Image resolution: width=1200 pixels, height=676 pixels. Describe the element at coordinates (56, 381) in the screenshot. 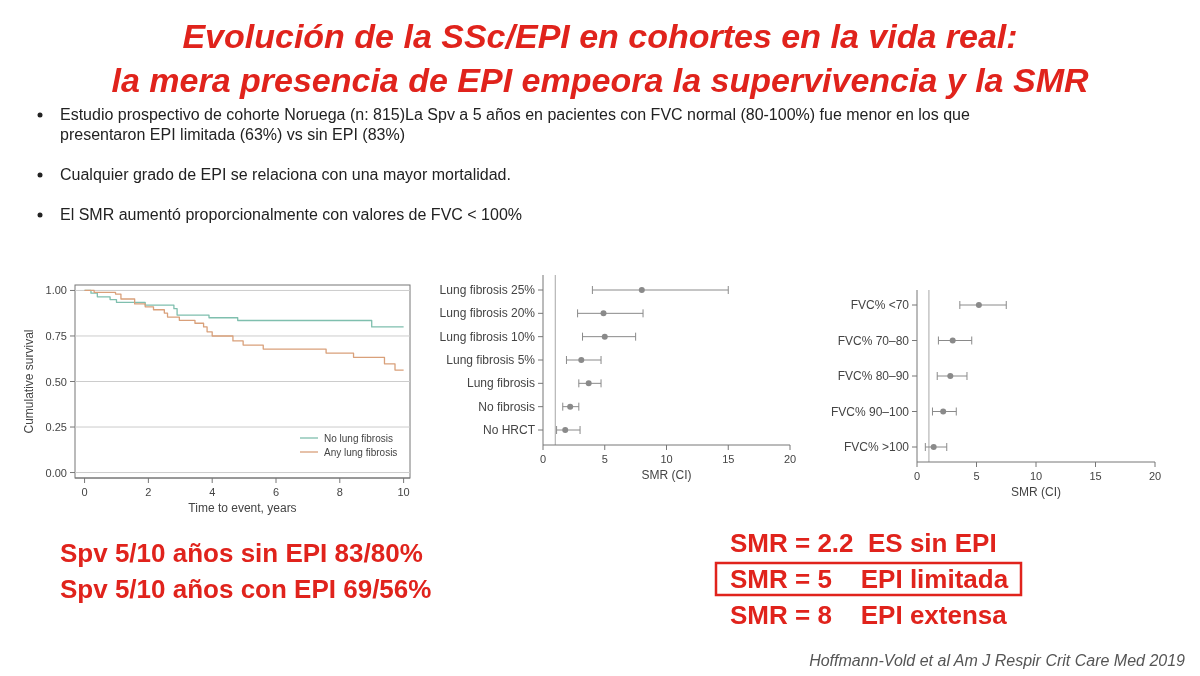

I see `y-tick-label: 0.50` at that location.